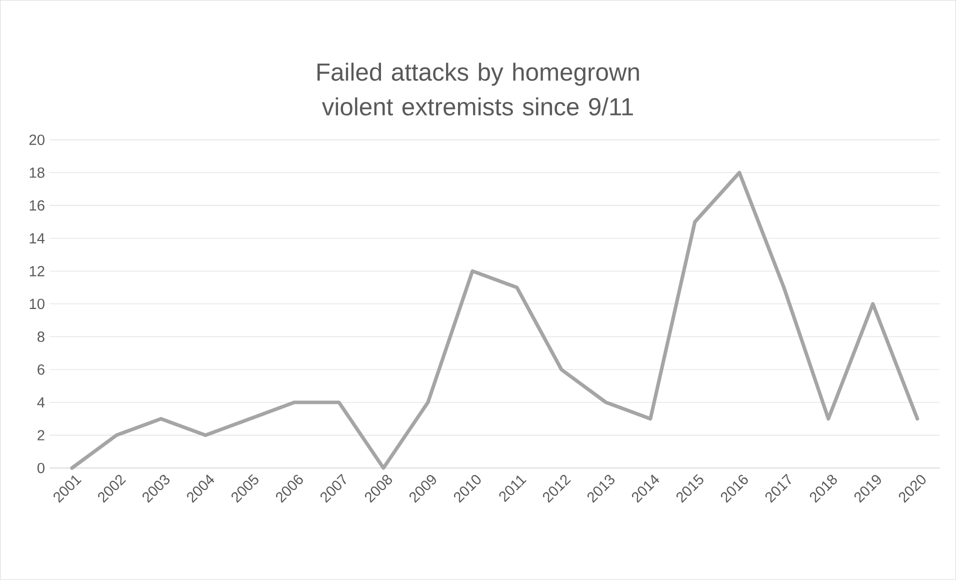 The width and height of the screenshot is (956, 580). I want to click on y-tick-label: 10, so click(37, 304).